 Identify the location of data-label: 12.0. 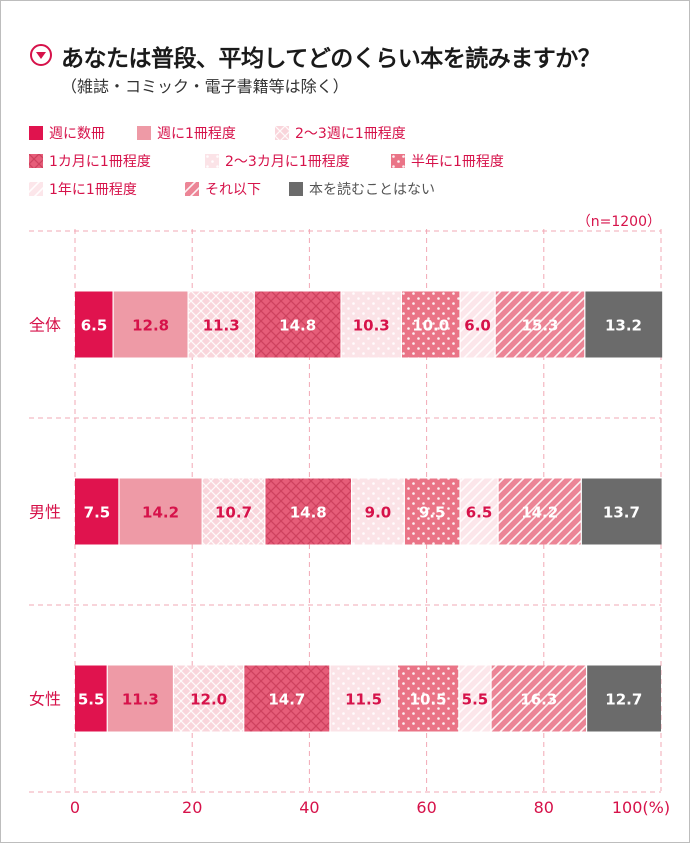
(208, 700).